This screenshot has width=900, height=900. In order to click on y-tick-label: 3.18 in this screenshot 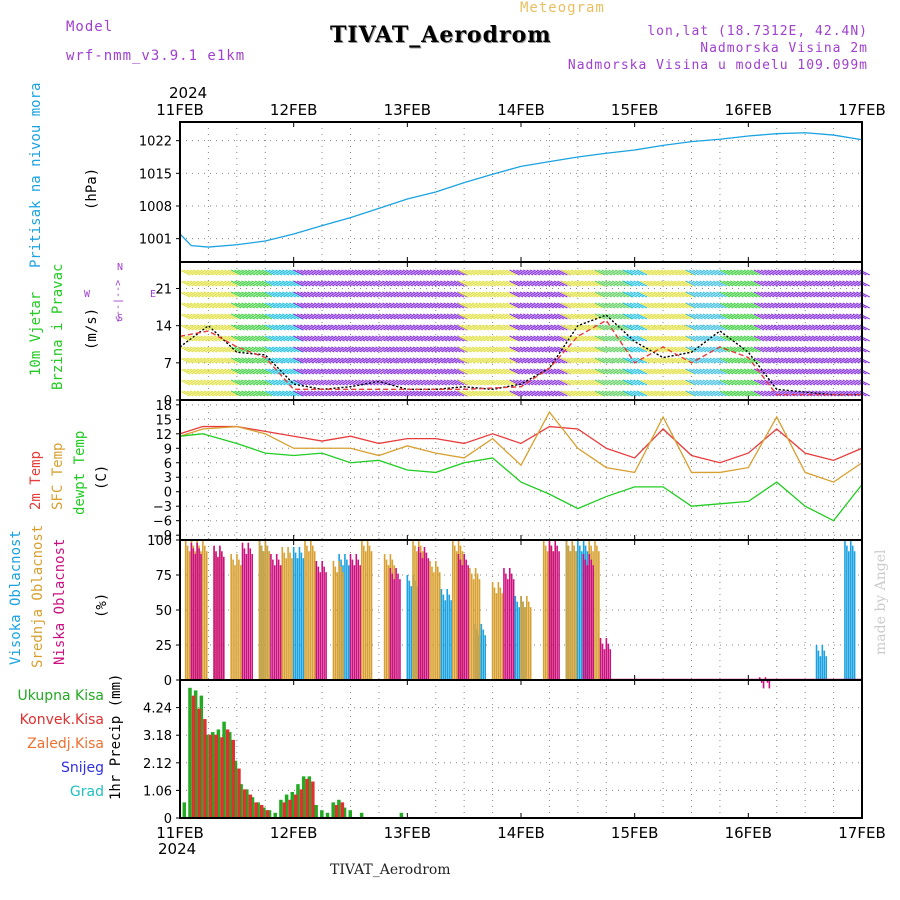, I will do `click(157, 736)`.